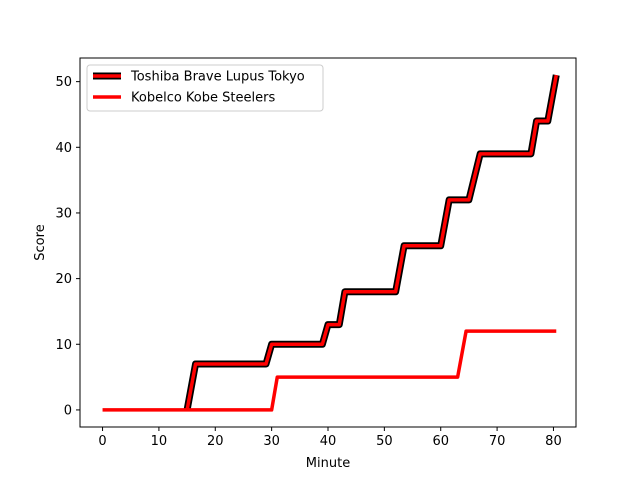  Describe the element at coordinates (497, 441) in the screenshot. I see `x-tick-label: 70` at that location.